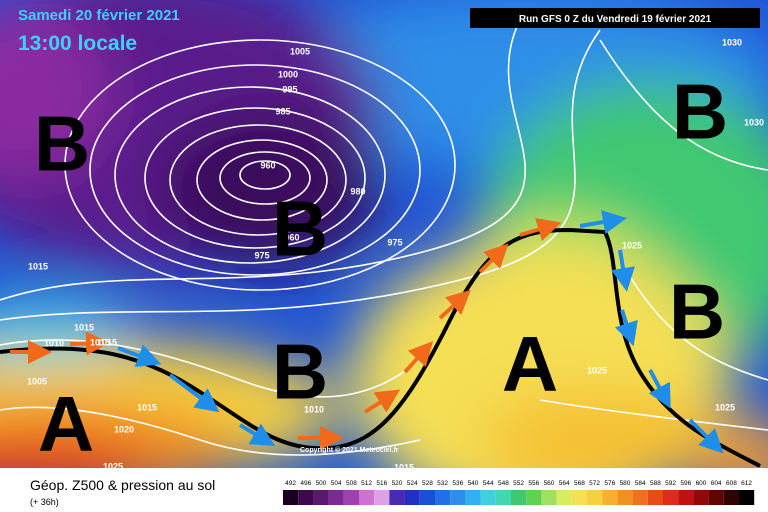  What do you see at coordinates (305, 483) in the screenshot?
I see `scale-label: 496` at bounding box center [305, 483].